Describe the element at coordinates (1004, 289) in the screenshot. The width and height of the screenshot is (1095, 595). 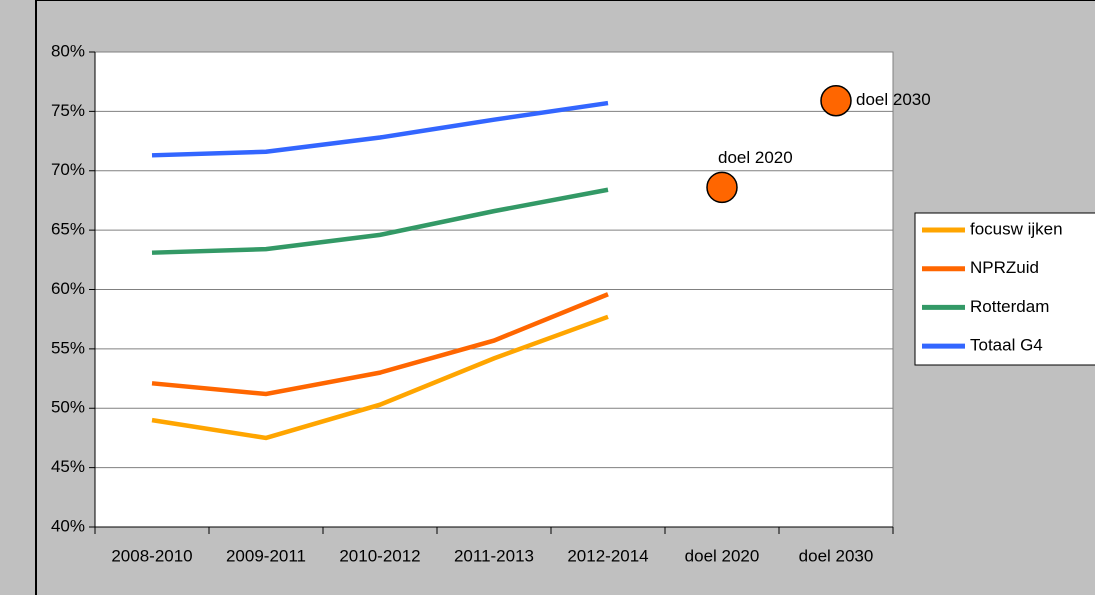
I see `legend-box` at that location.